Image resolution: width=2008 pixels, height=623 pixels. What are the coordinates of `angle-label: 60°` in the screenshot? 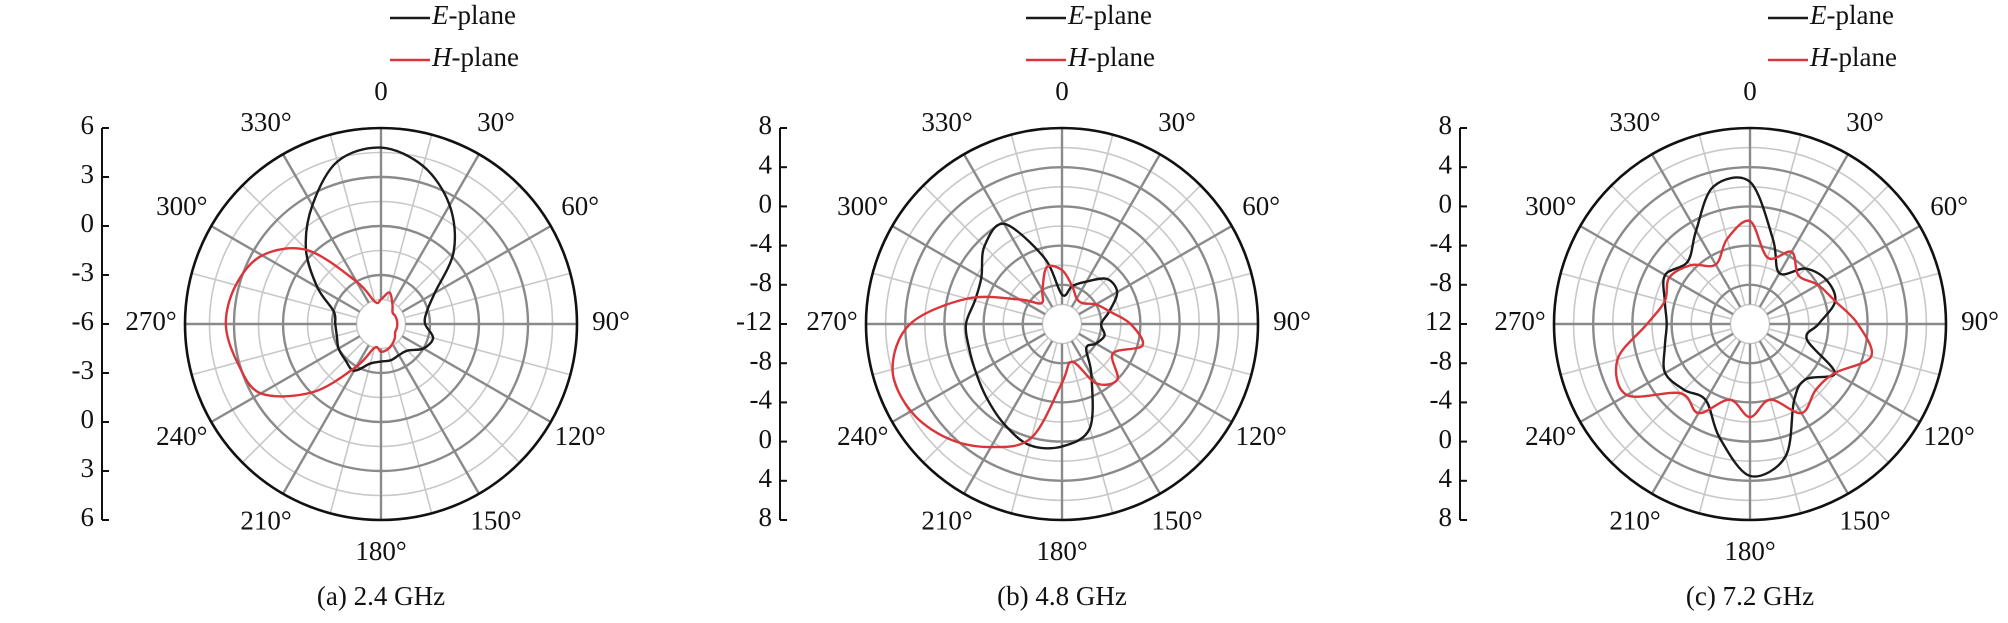 It's located at (1261, 206).